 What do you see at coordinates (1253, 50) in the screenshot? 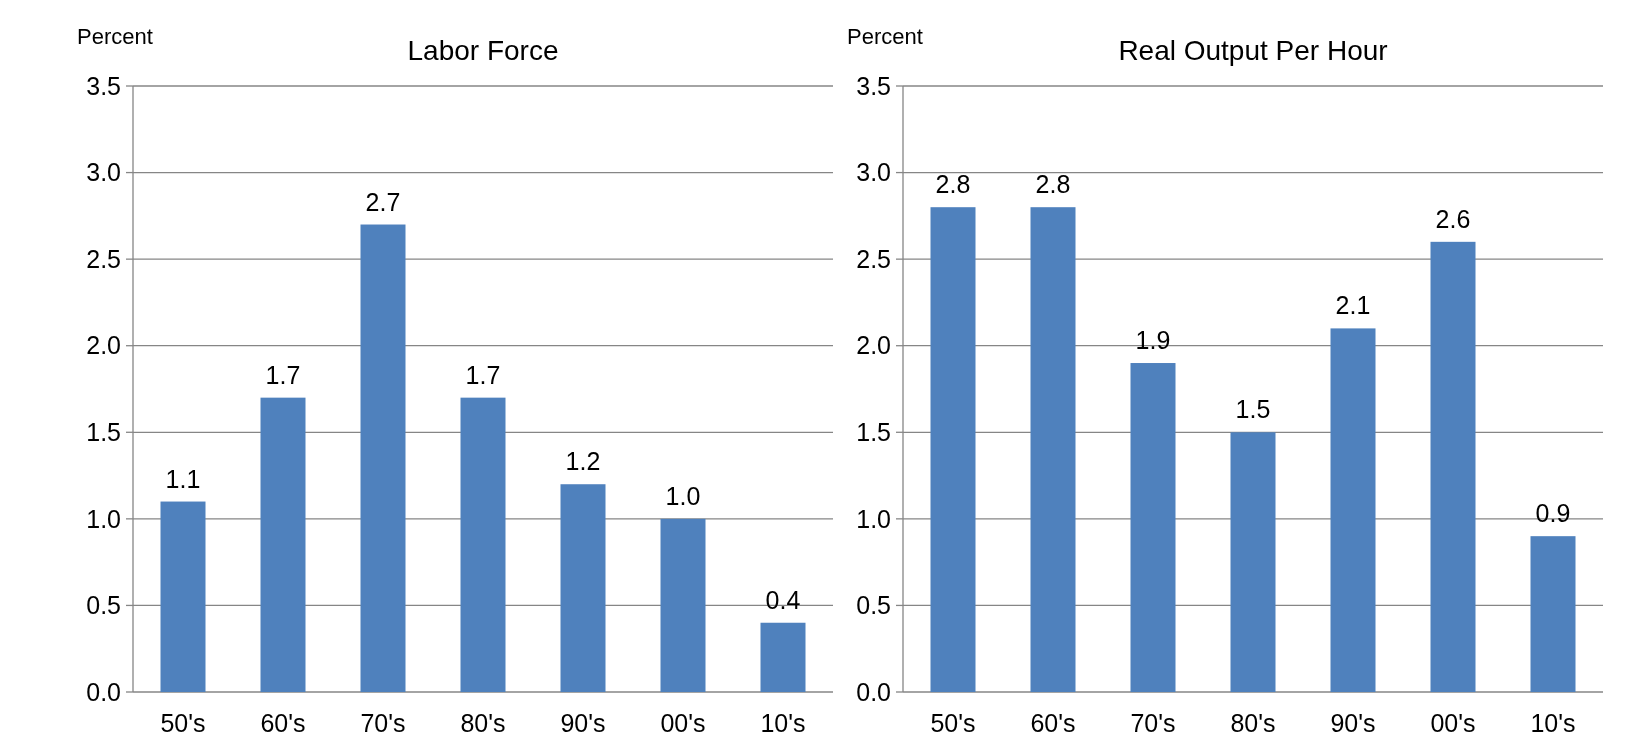
I see `chart-title: Real Output Per Hour` at bounding box center [1253, 50].